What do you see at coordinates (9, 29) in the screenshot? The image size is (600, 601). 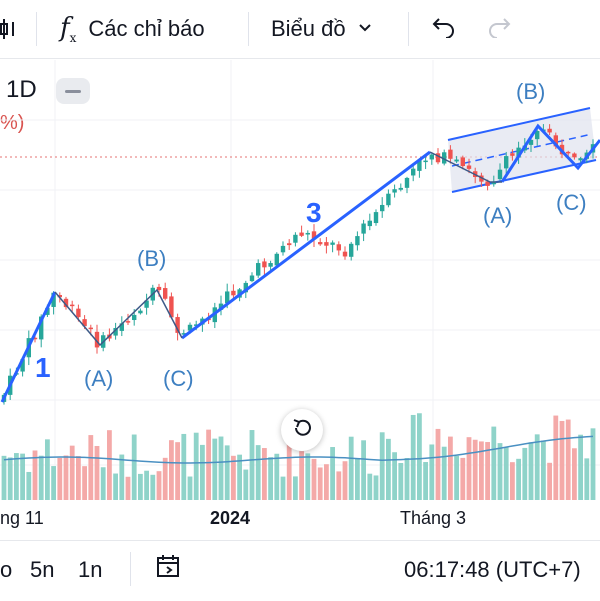 I see `bar-chart-icon` at bounding box center [9, 29].